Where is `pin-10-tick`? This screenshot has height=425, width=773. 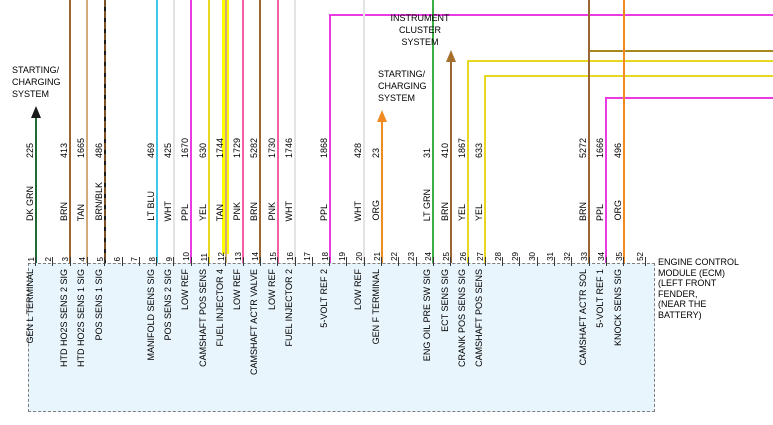 pin-10-tick is located at coordinates (191, 261).